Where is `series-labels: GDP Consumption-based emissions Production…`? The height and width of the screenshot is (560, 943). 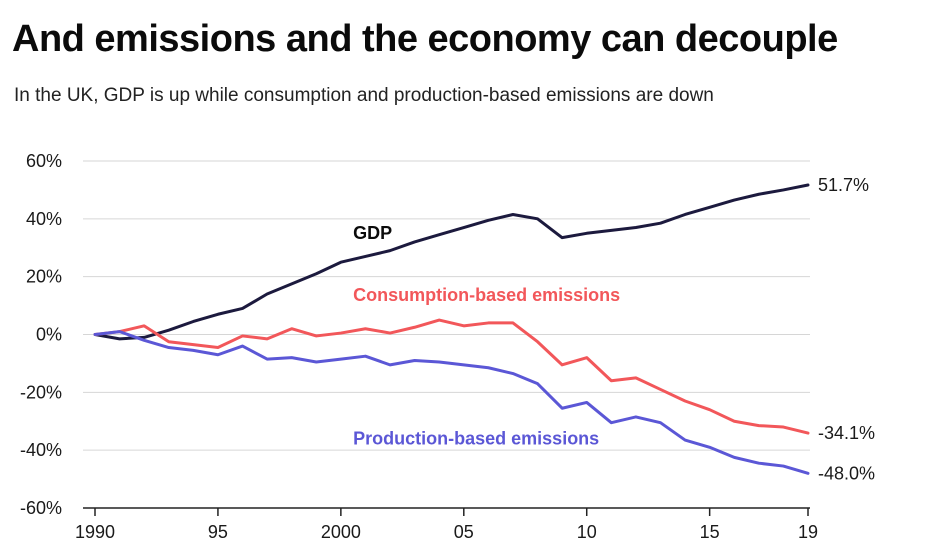 series-labels: GDP Consumption-based emissions Production… is located at coordinates (486, 335).